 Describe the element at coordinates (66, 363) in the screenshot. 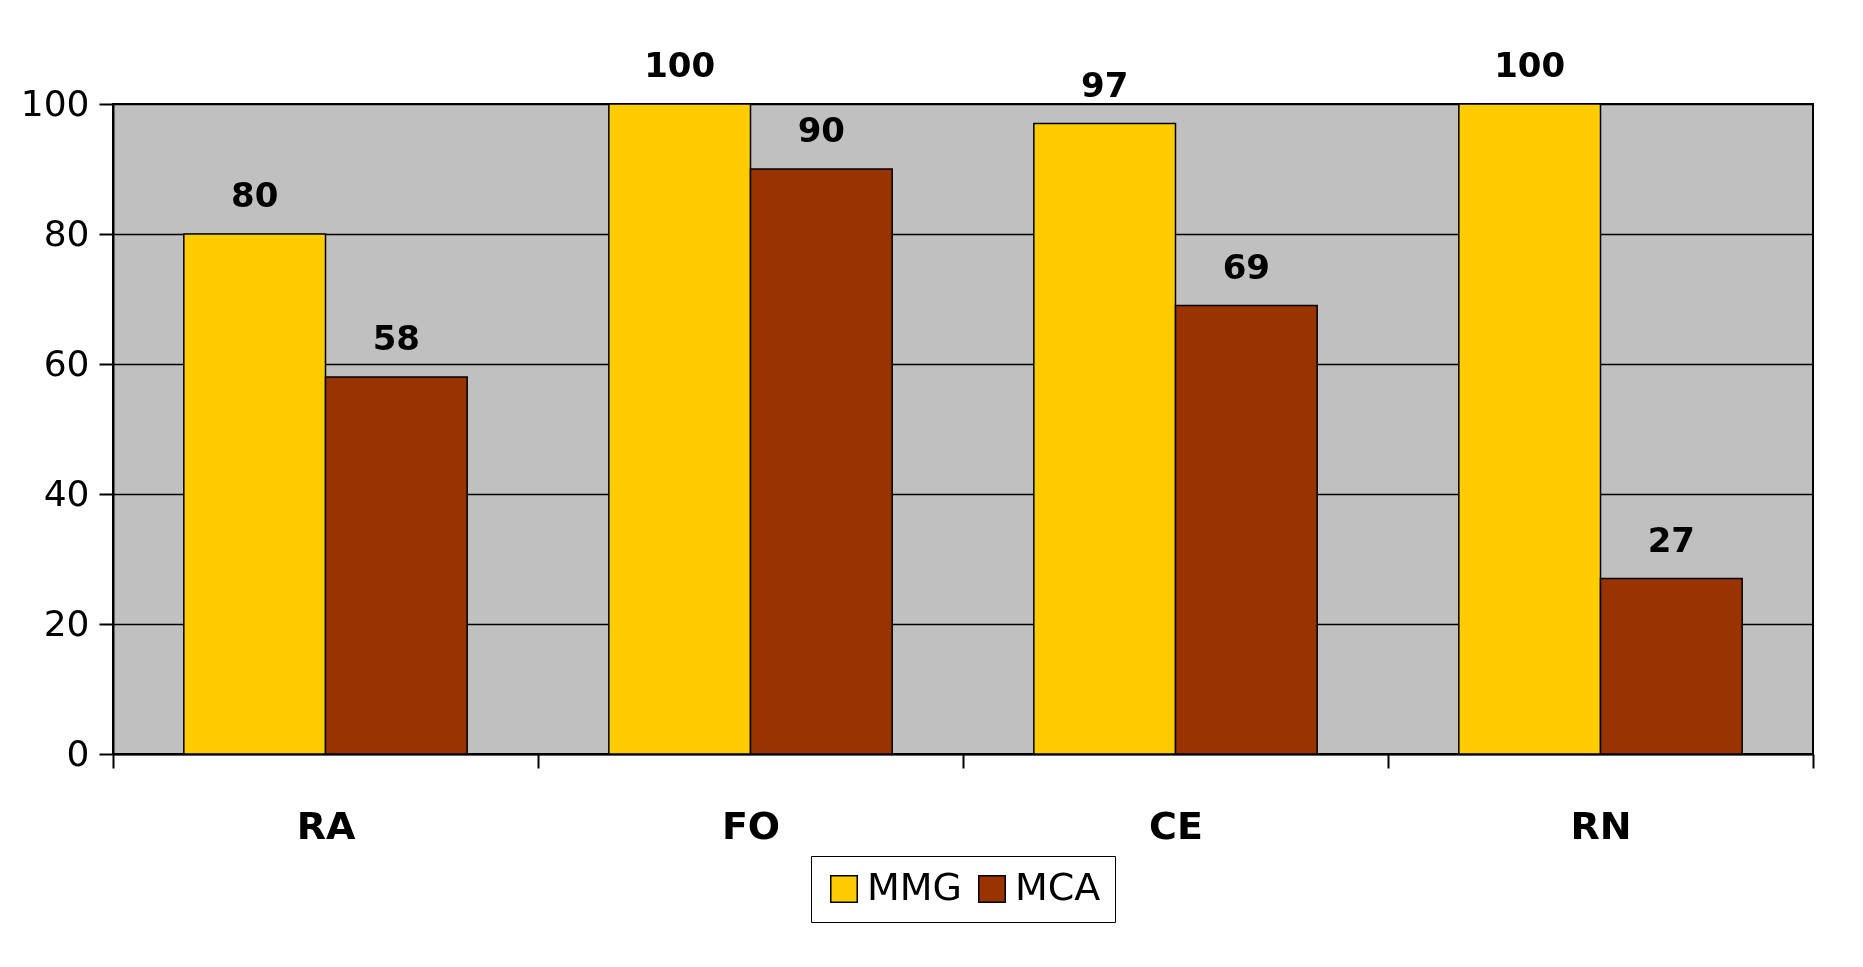

I see `y-tick-label: 60` at that location.